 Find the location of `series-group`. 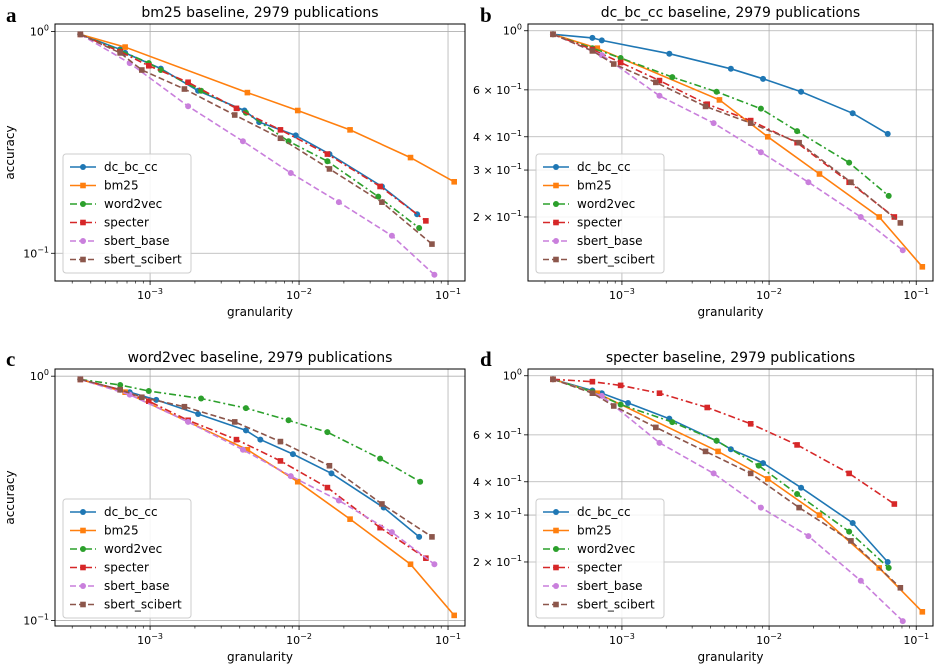

series-group is located at coordinates (267, 154).